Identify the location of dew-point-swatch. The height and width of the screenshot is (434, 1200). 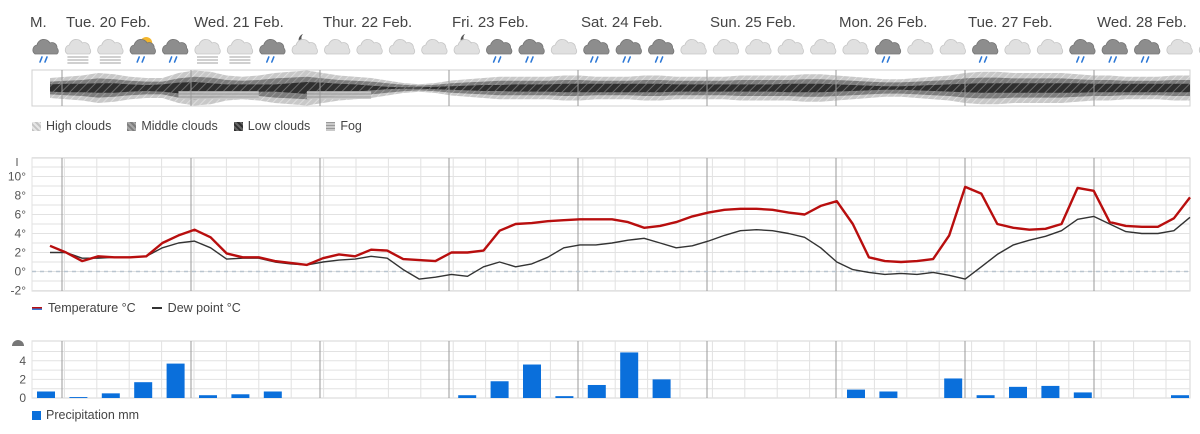
(156, 308).